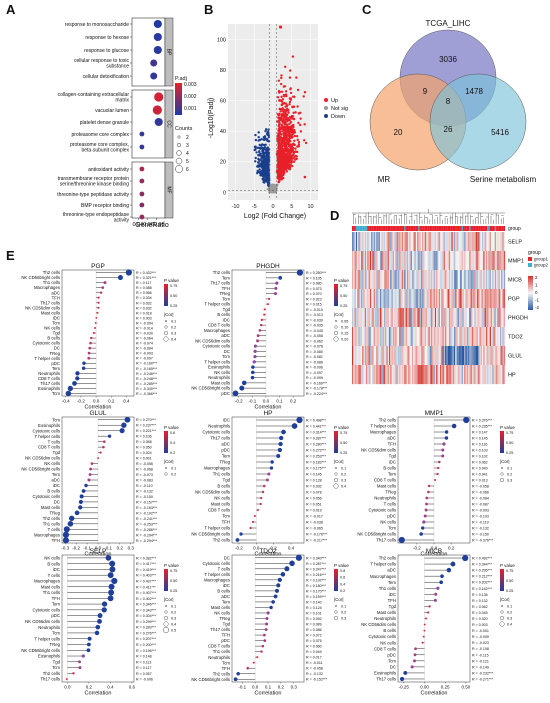  Describe the element at coordinates (334, 101) in the screenshot. I see `volcano-legend-label: Up` at that location.